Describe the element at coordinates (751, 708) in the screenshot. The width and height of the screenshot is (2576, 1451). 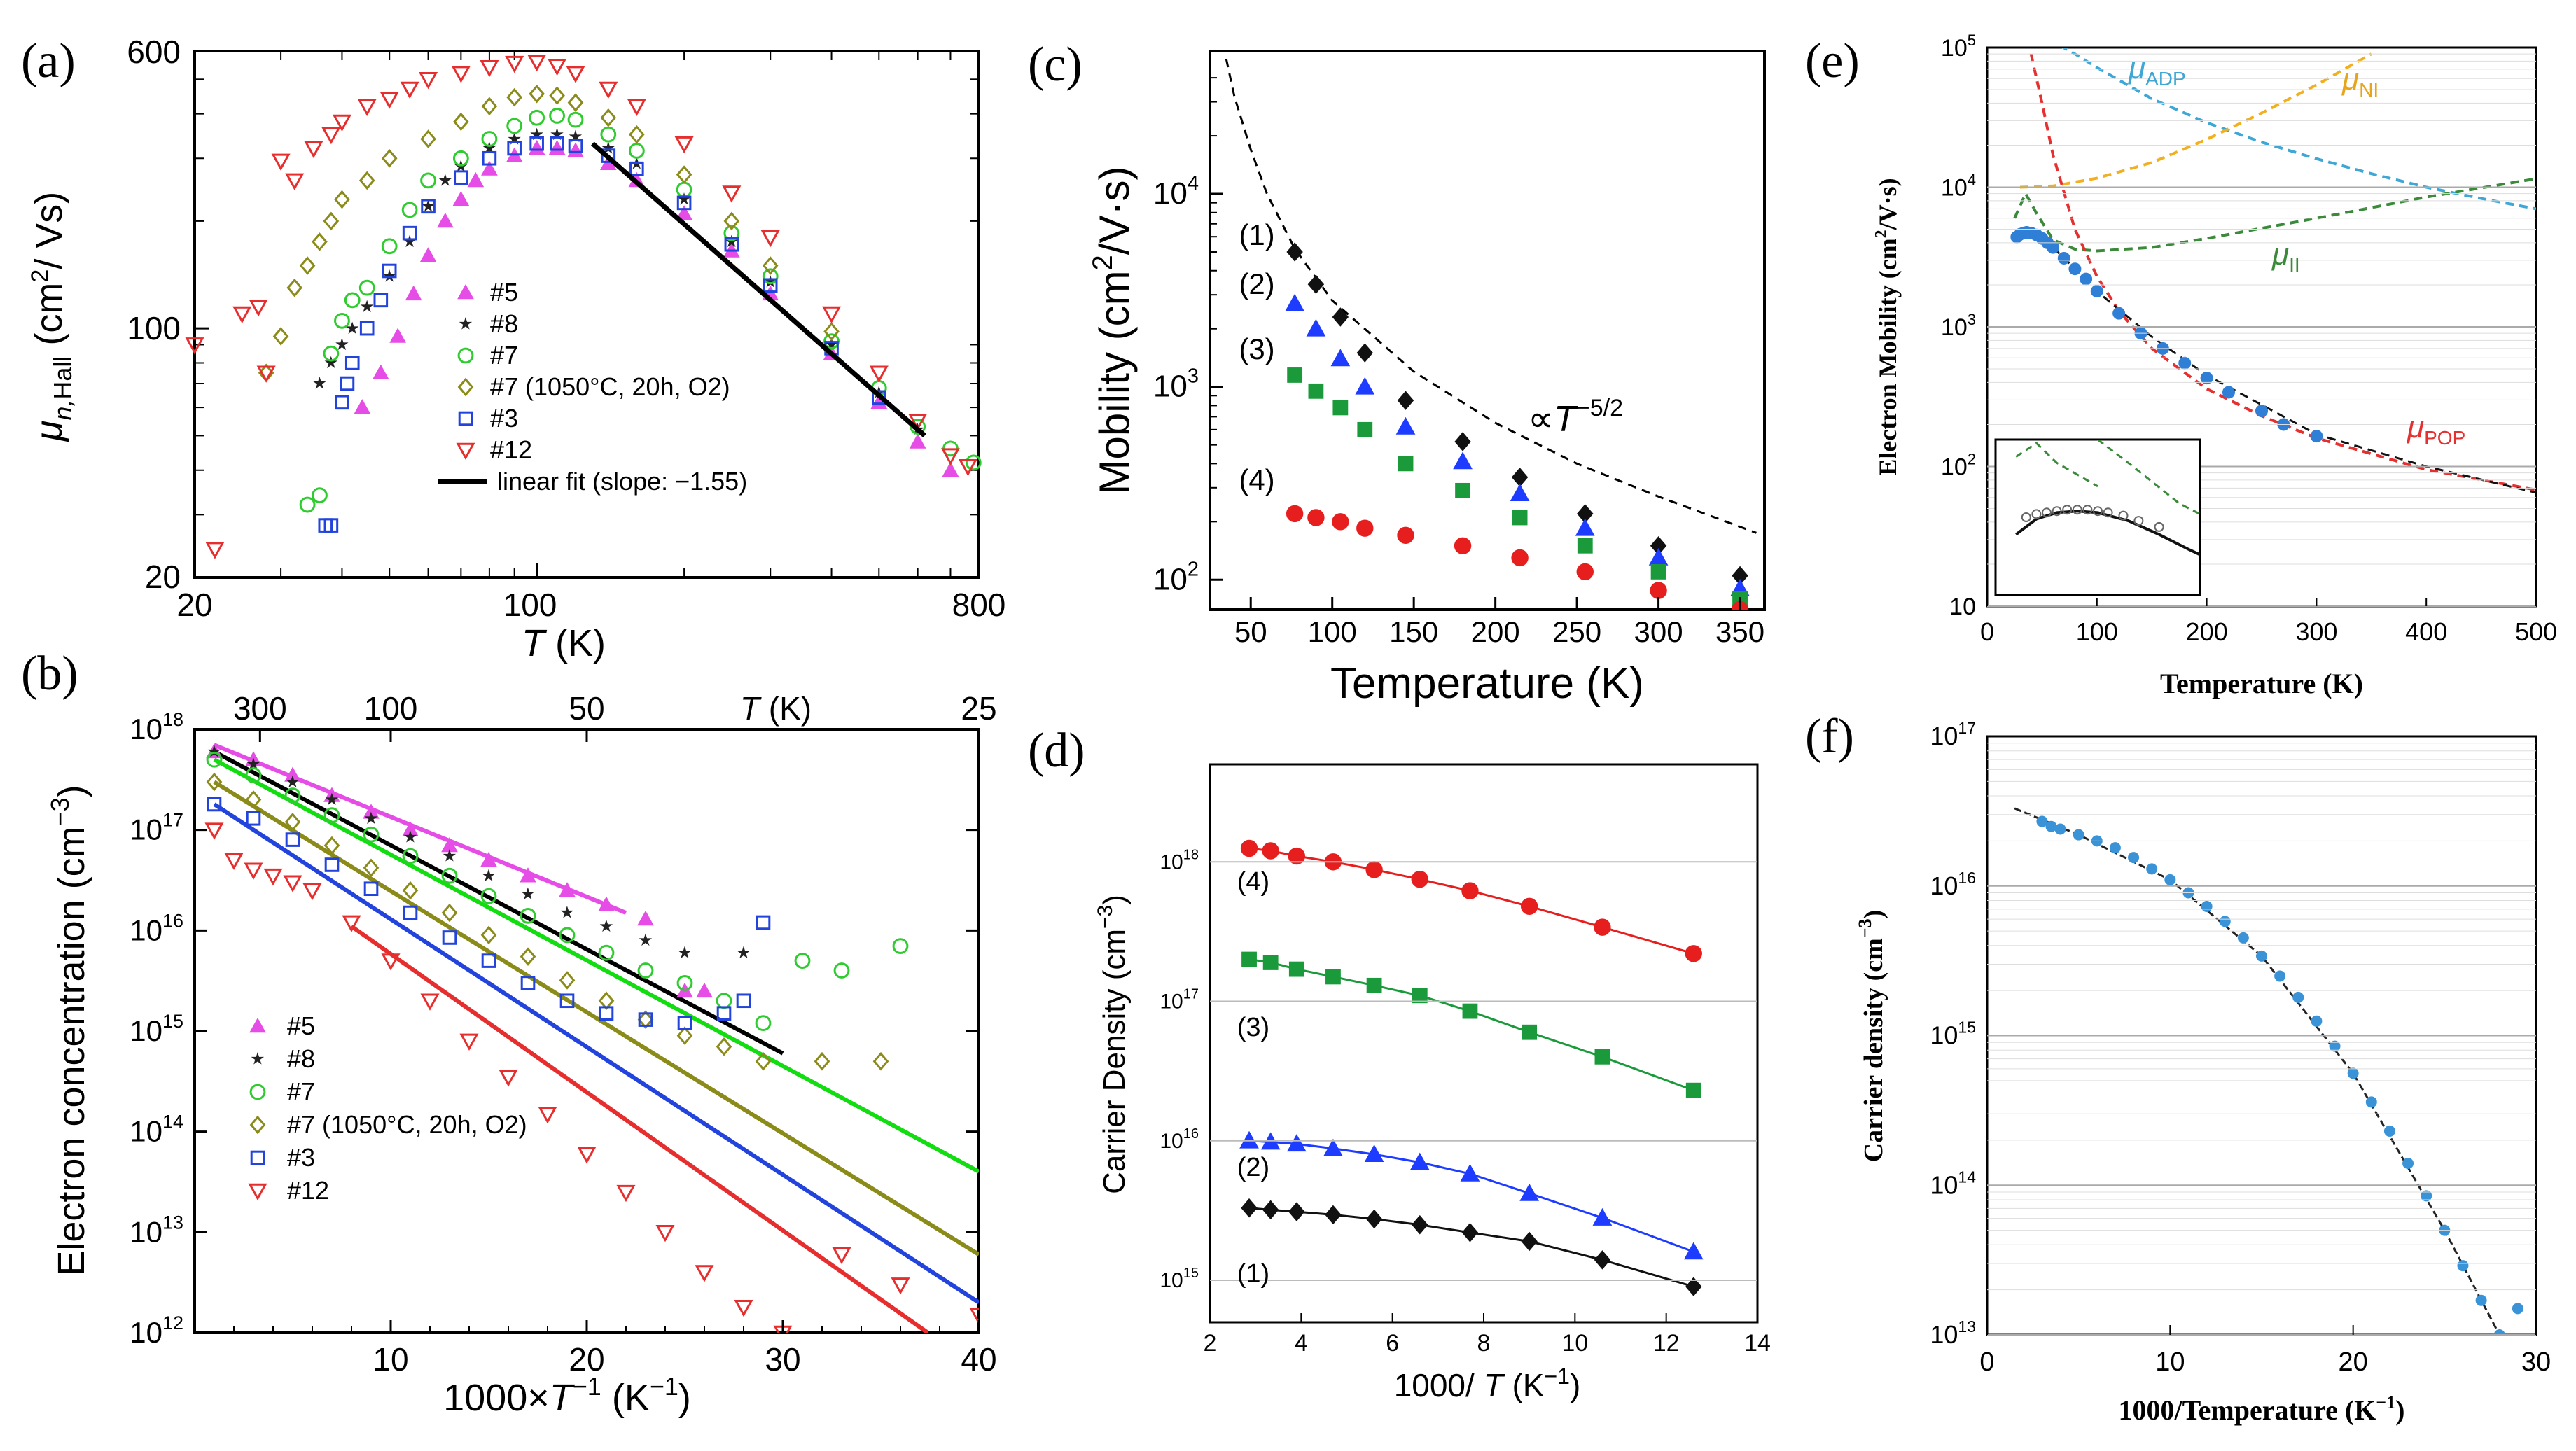
I see `panel-b-top-axis-T: T` at that location.